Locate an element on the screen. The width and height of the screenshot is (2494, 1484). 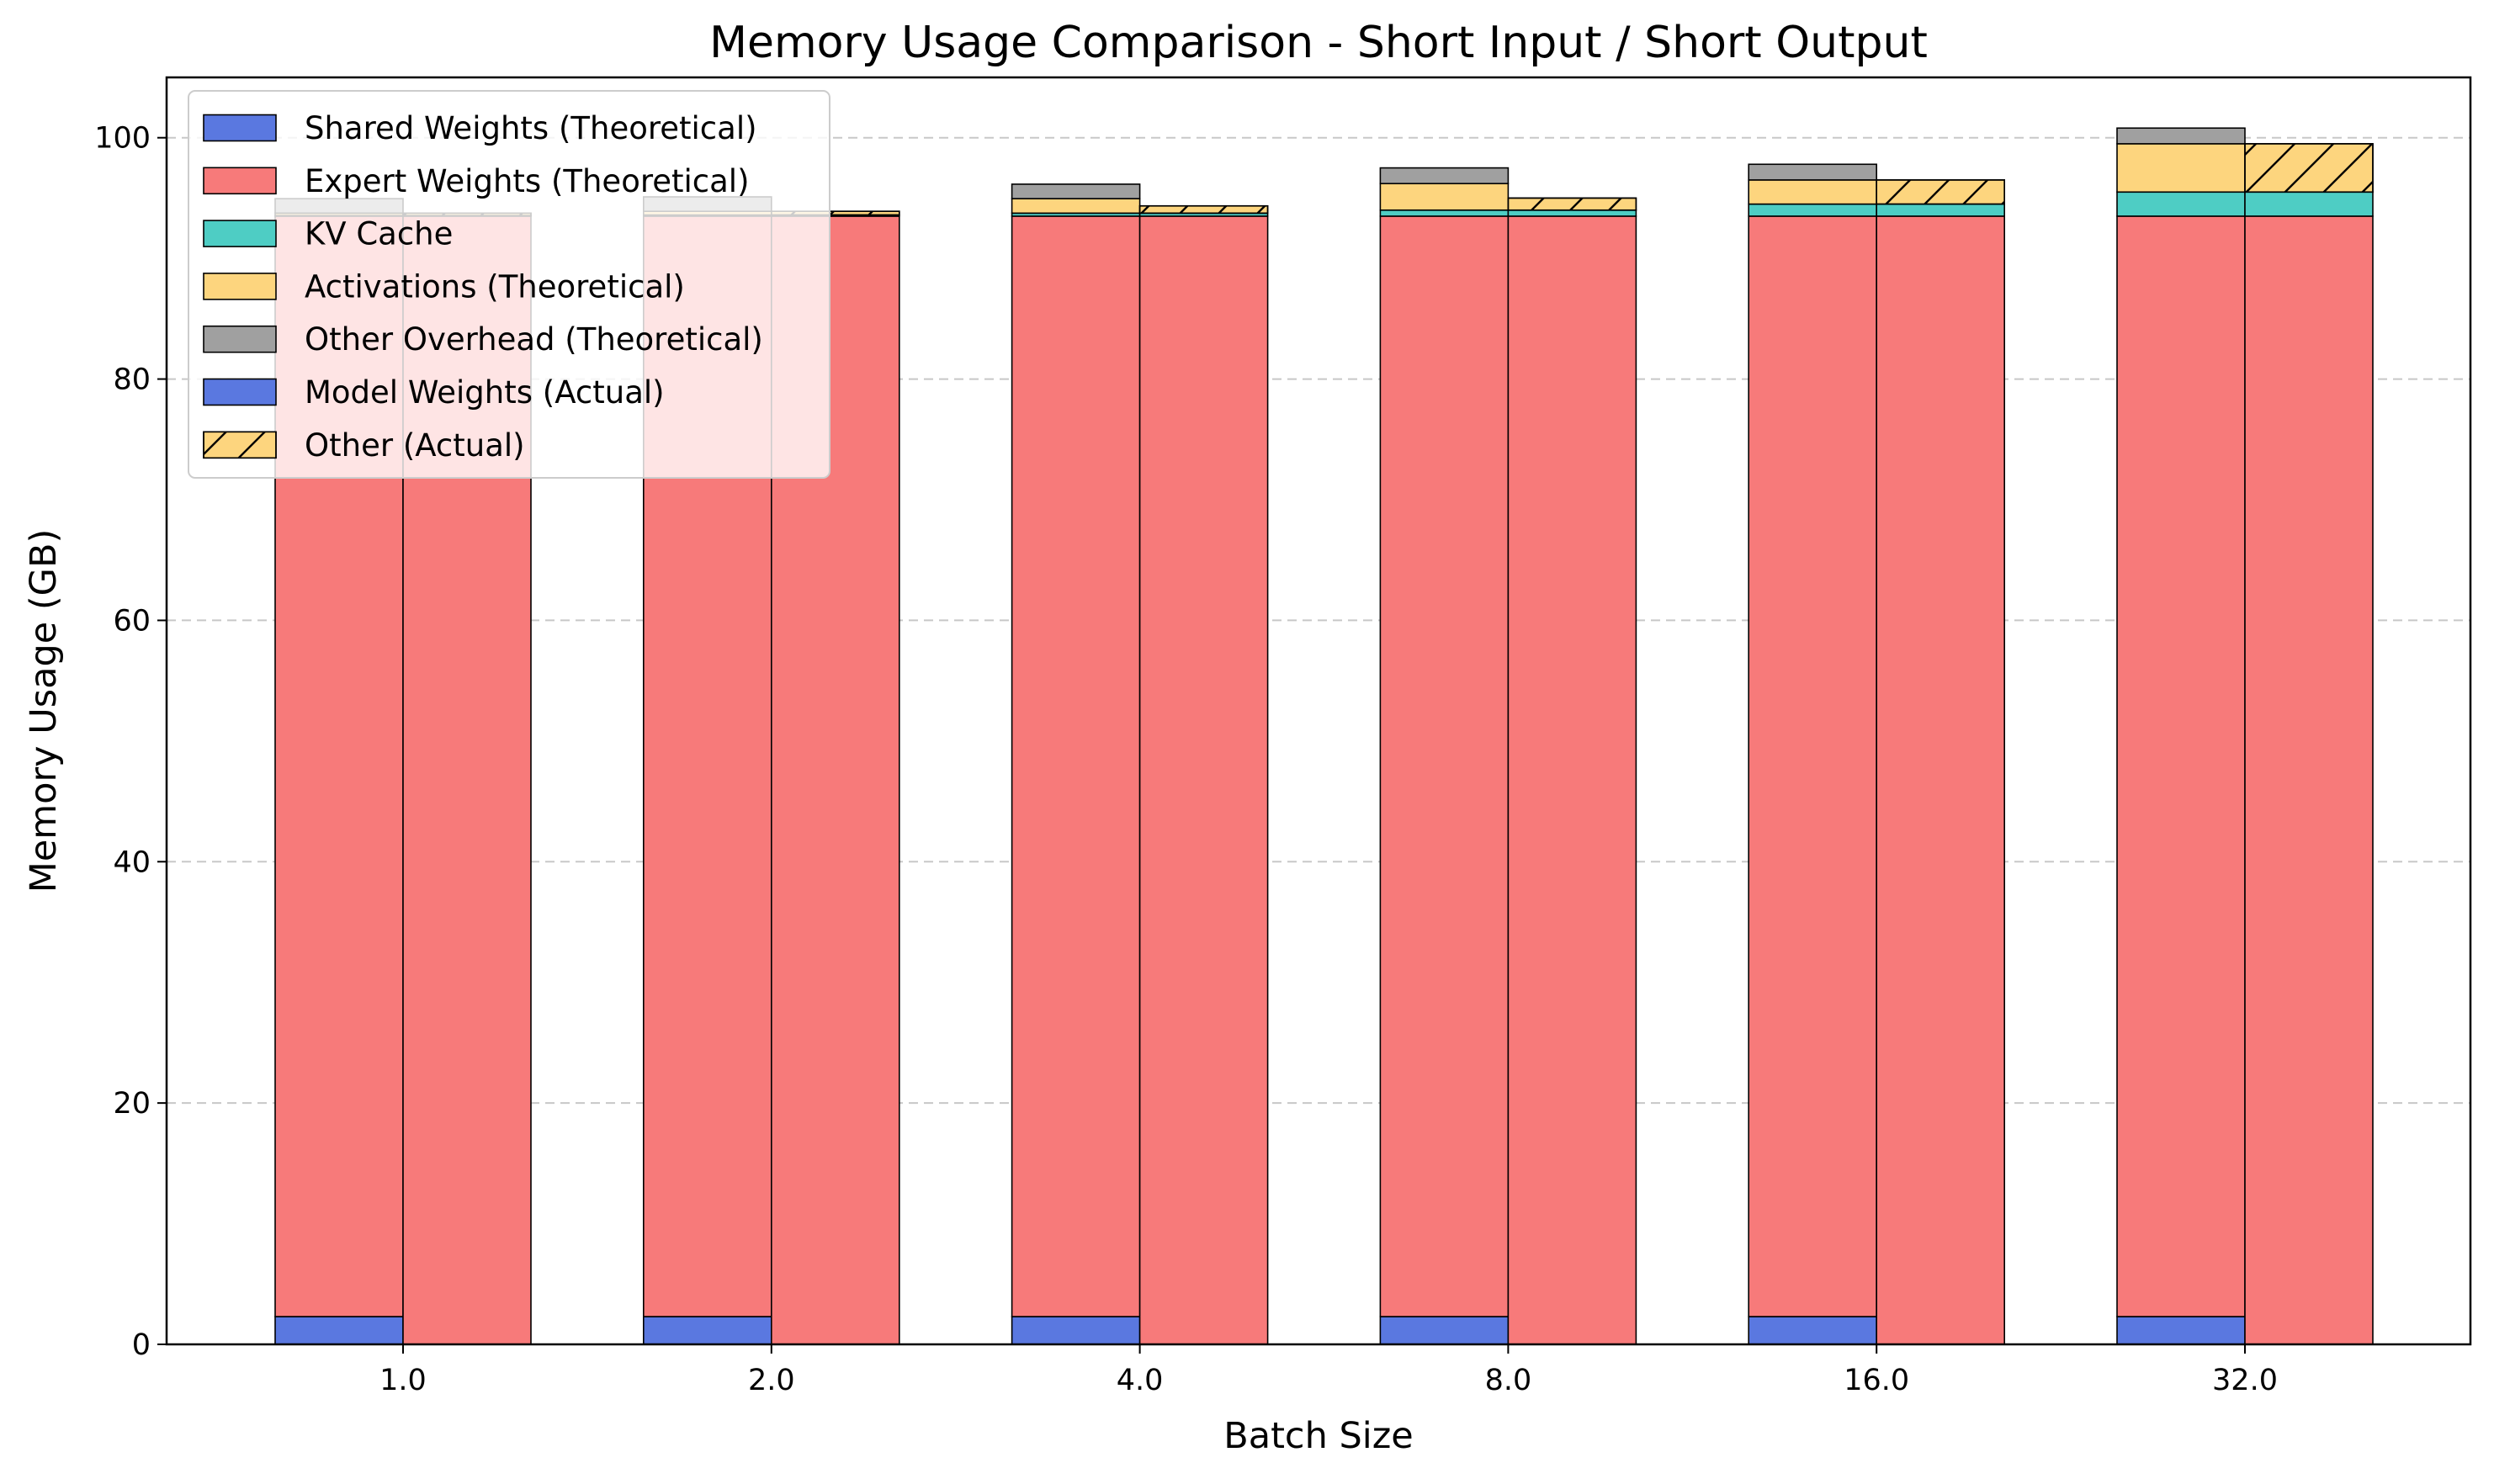
x-tick-label: 16.0 is located at coordinates (1876, 1380).